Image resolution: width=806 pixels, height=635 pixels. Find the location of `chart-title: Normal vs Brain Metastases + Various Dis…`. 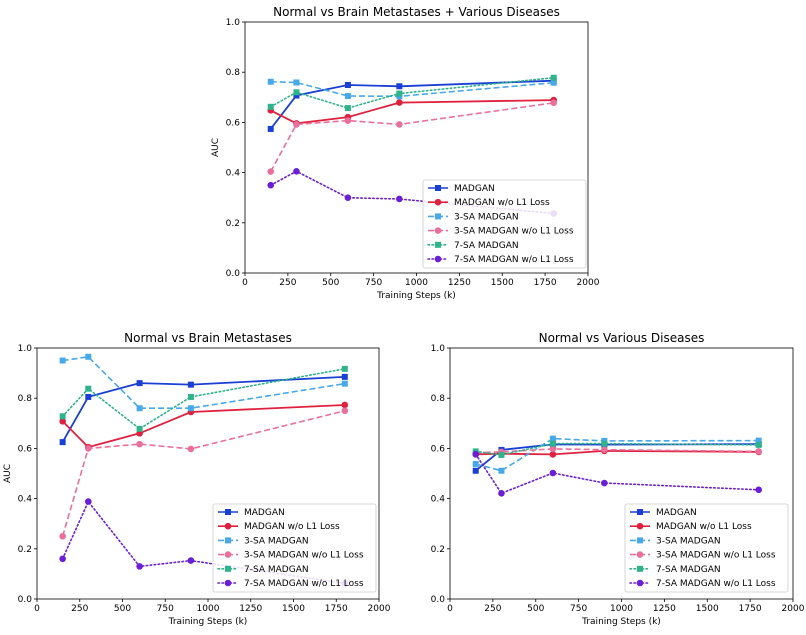

chart-title: Normal vs Brain Metastases + Various Dis… is located at coordinates (416, 12).